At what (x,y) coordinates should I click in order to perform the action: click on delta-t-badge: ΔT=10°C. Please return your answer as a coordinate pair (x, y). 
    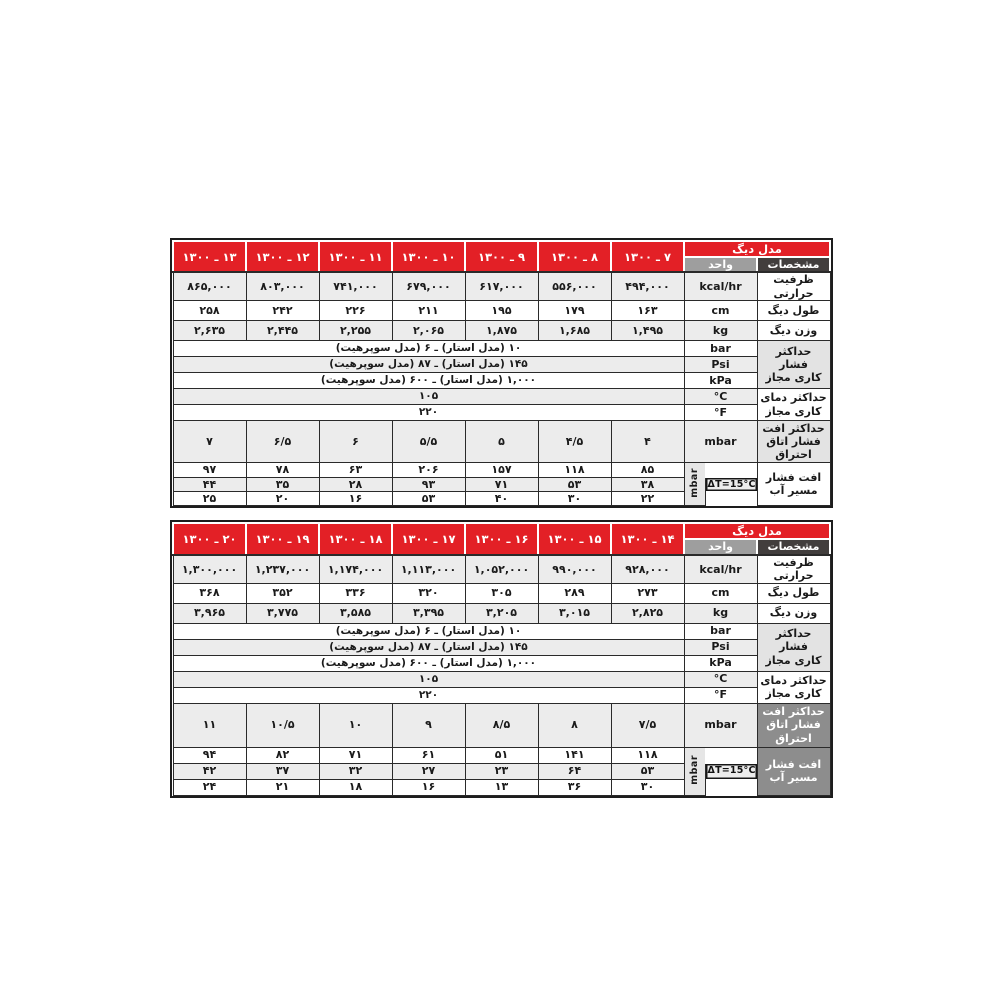
    Looking at the image, I should click on (731, 755).